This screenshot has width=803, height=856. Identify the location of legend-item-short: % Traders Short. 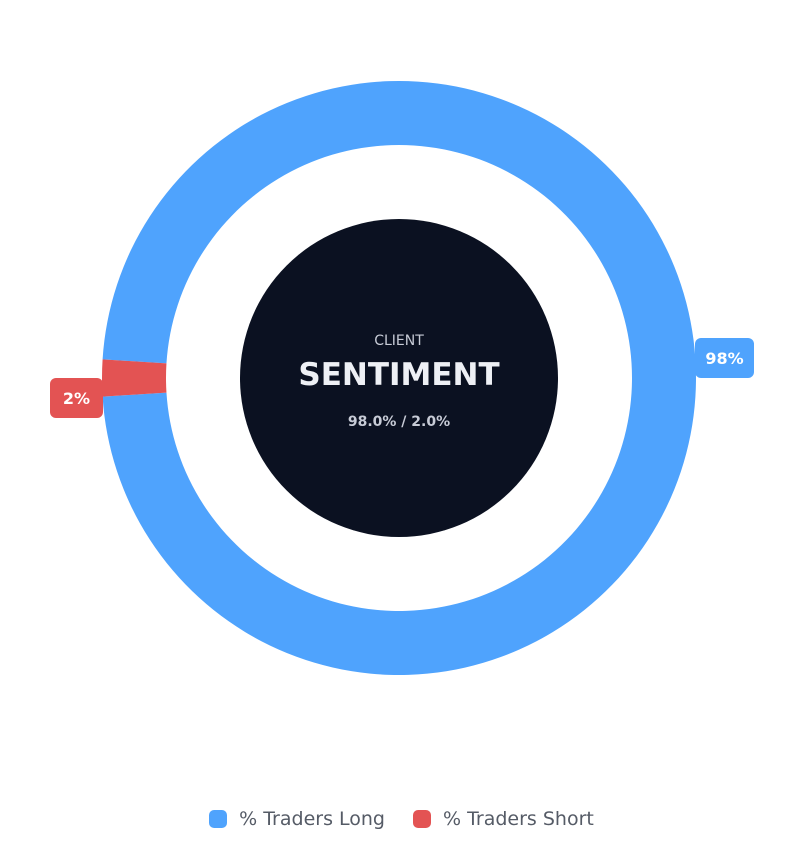
(503, 819).